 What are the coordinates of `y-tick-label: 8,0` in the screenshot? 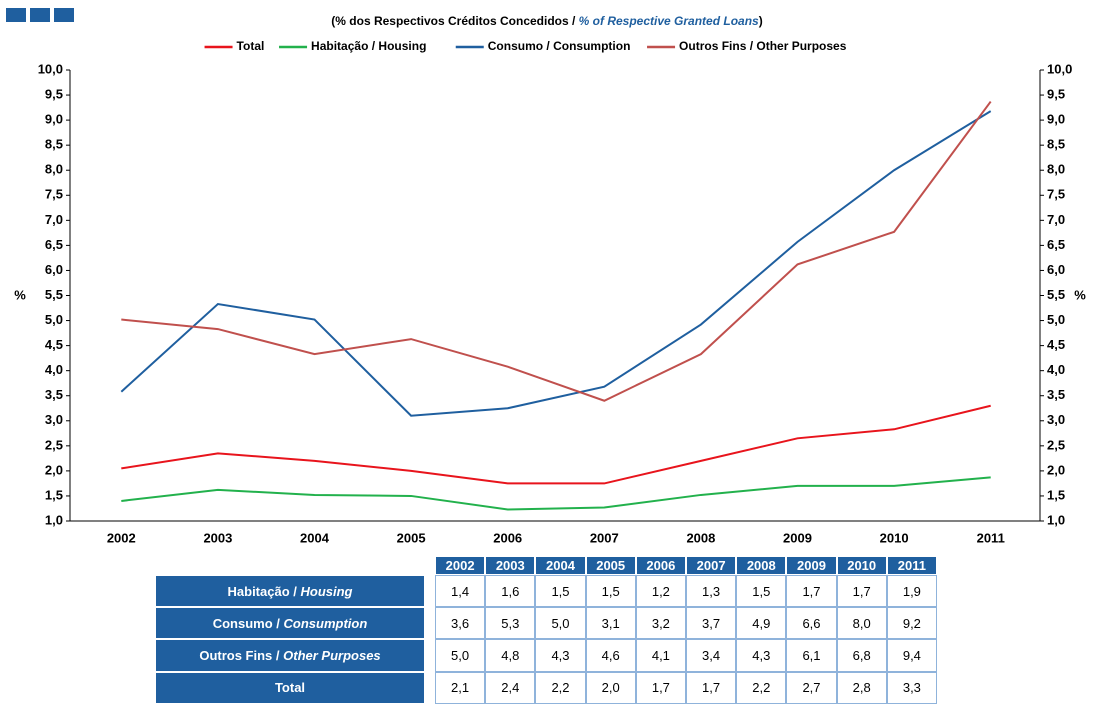 It's located at (54, 169).